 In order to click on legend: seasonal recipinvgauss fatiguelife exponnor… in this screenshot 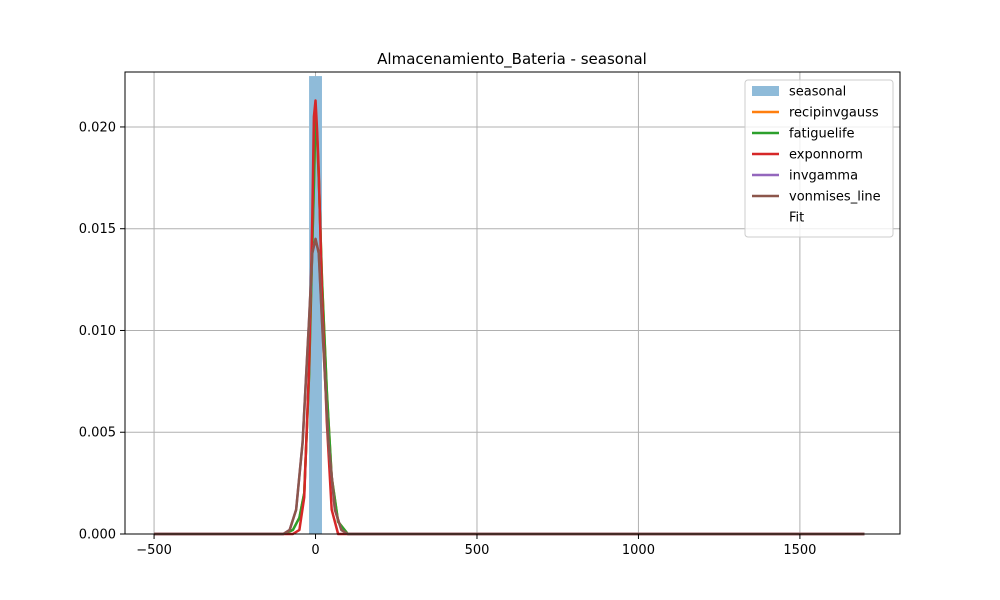, I will do `click(819, 158)`.